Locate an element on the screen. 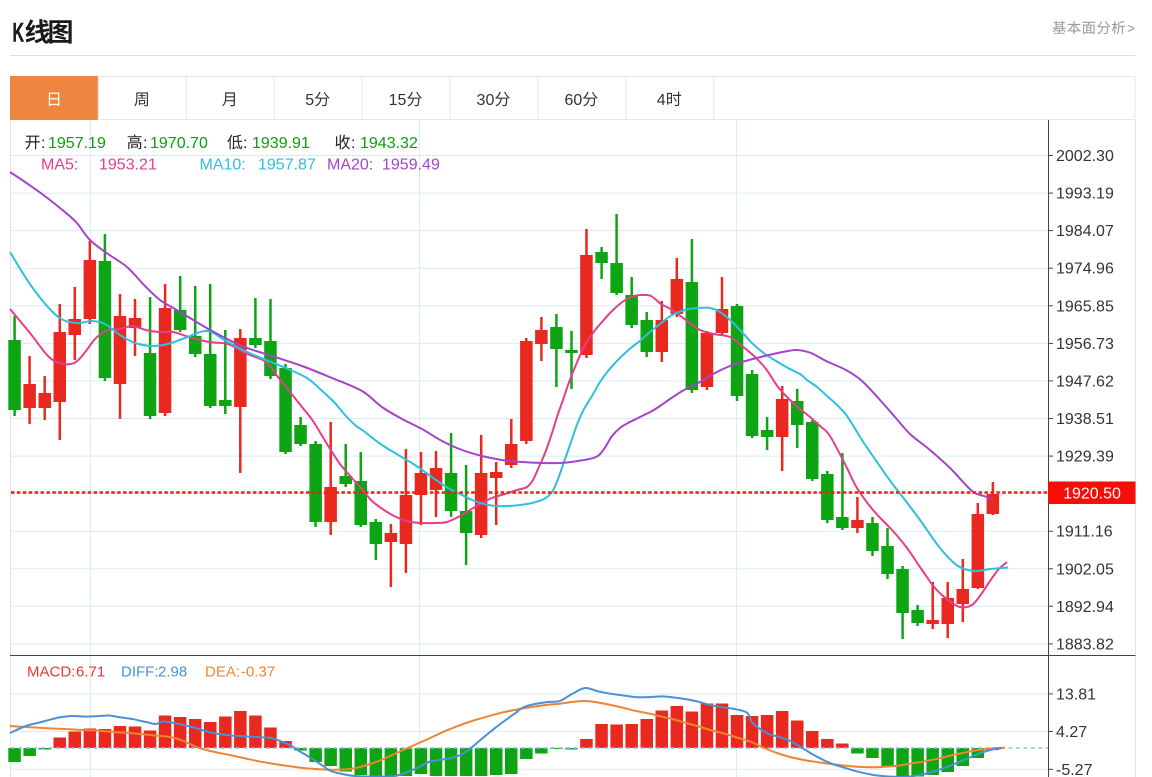  svg-text: 1947.62 is located at coordinates (1085, 381).